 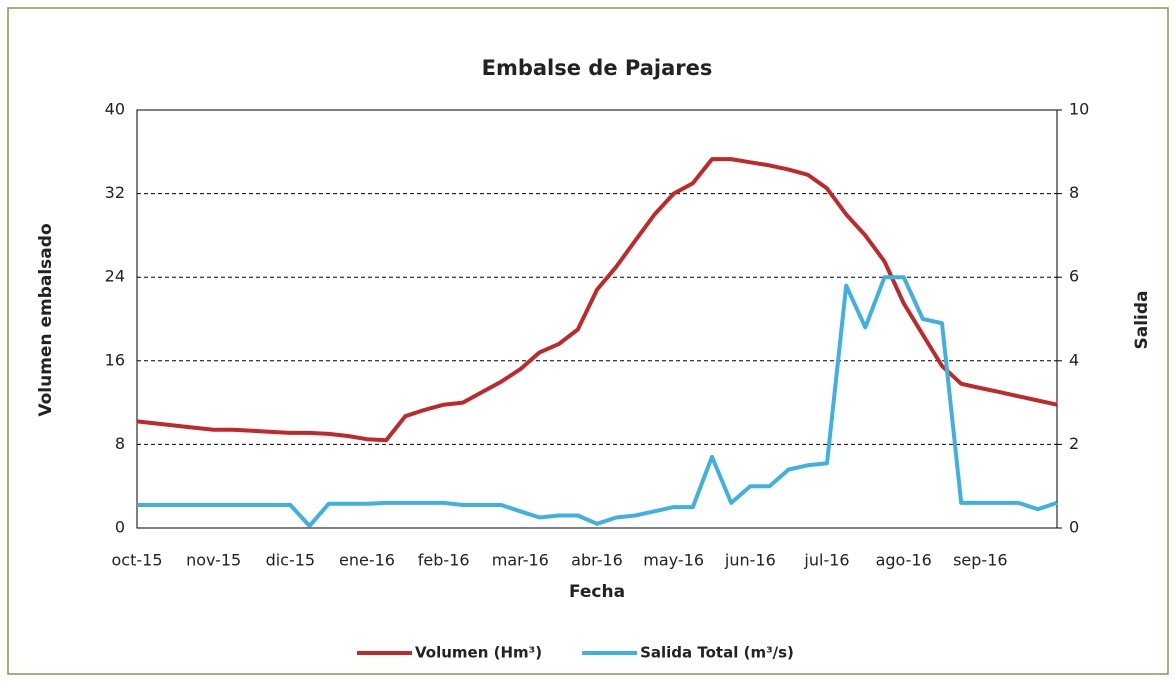 What do you see at coordinates (1074, 359) in the screenshot?
I see `y2-tick-label: 4` at bounding box center [1074, 359].